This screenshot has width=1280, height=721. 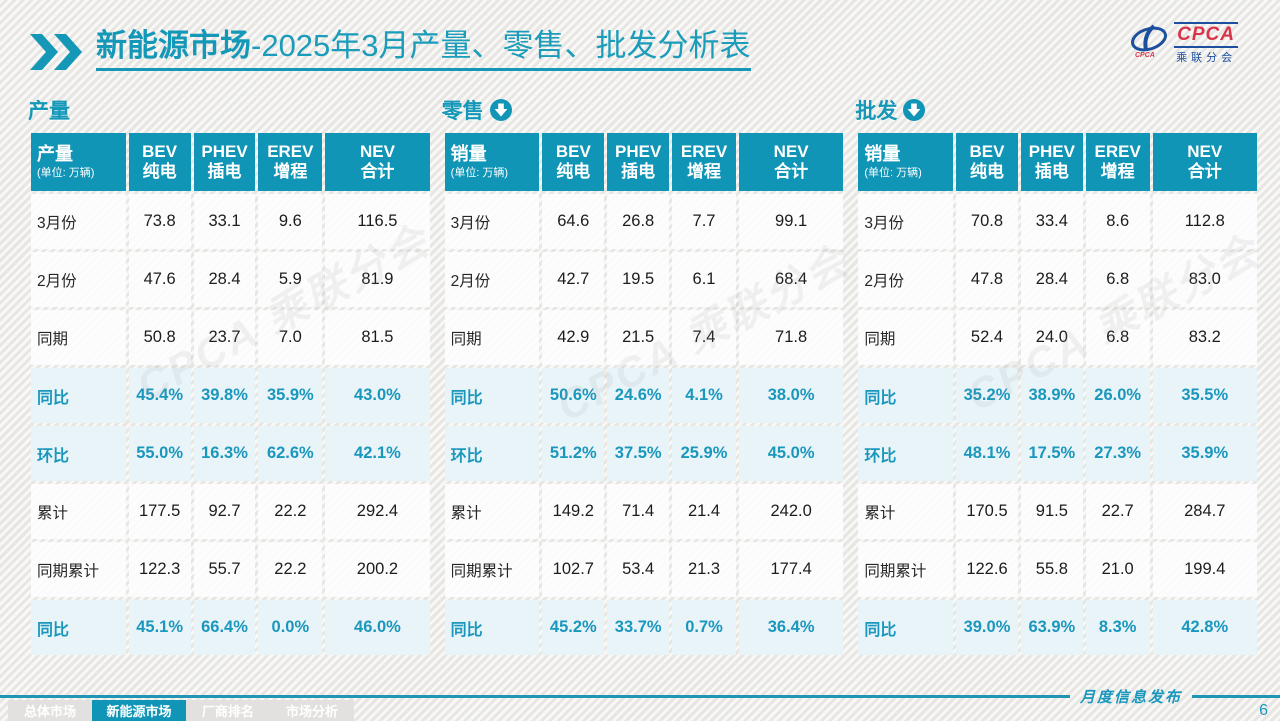 I want to click on production-section-label: 产量, so click(x=49, y=111).